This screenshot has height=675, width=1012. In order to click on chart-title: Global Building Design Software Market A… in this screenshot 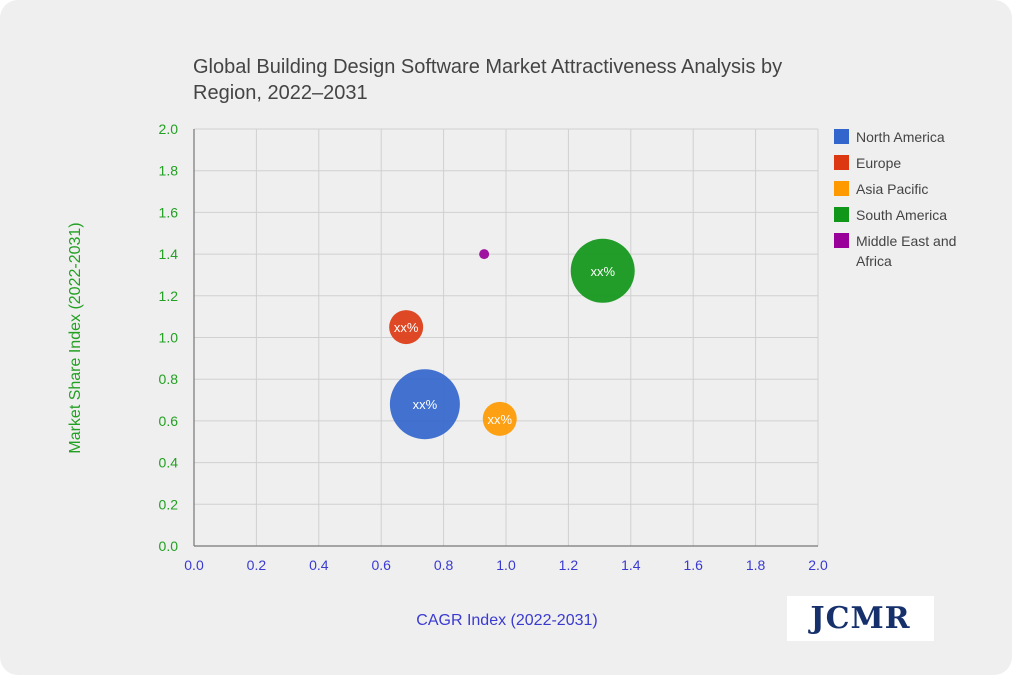, I will do `click(488, 80)`.